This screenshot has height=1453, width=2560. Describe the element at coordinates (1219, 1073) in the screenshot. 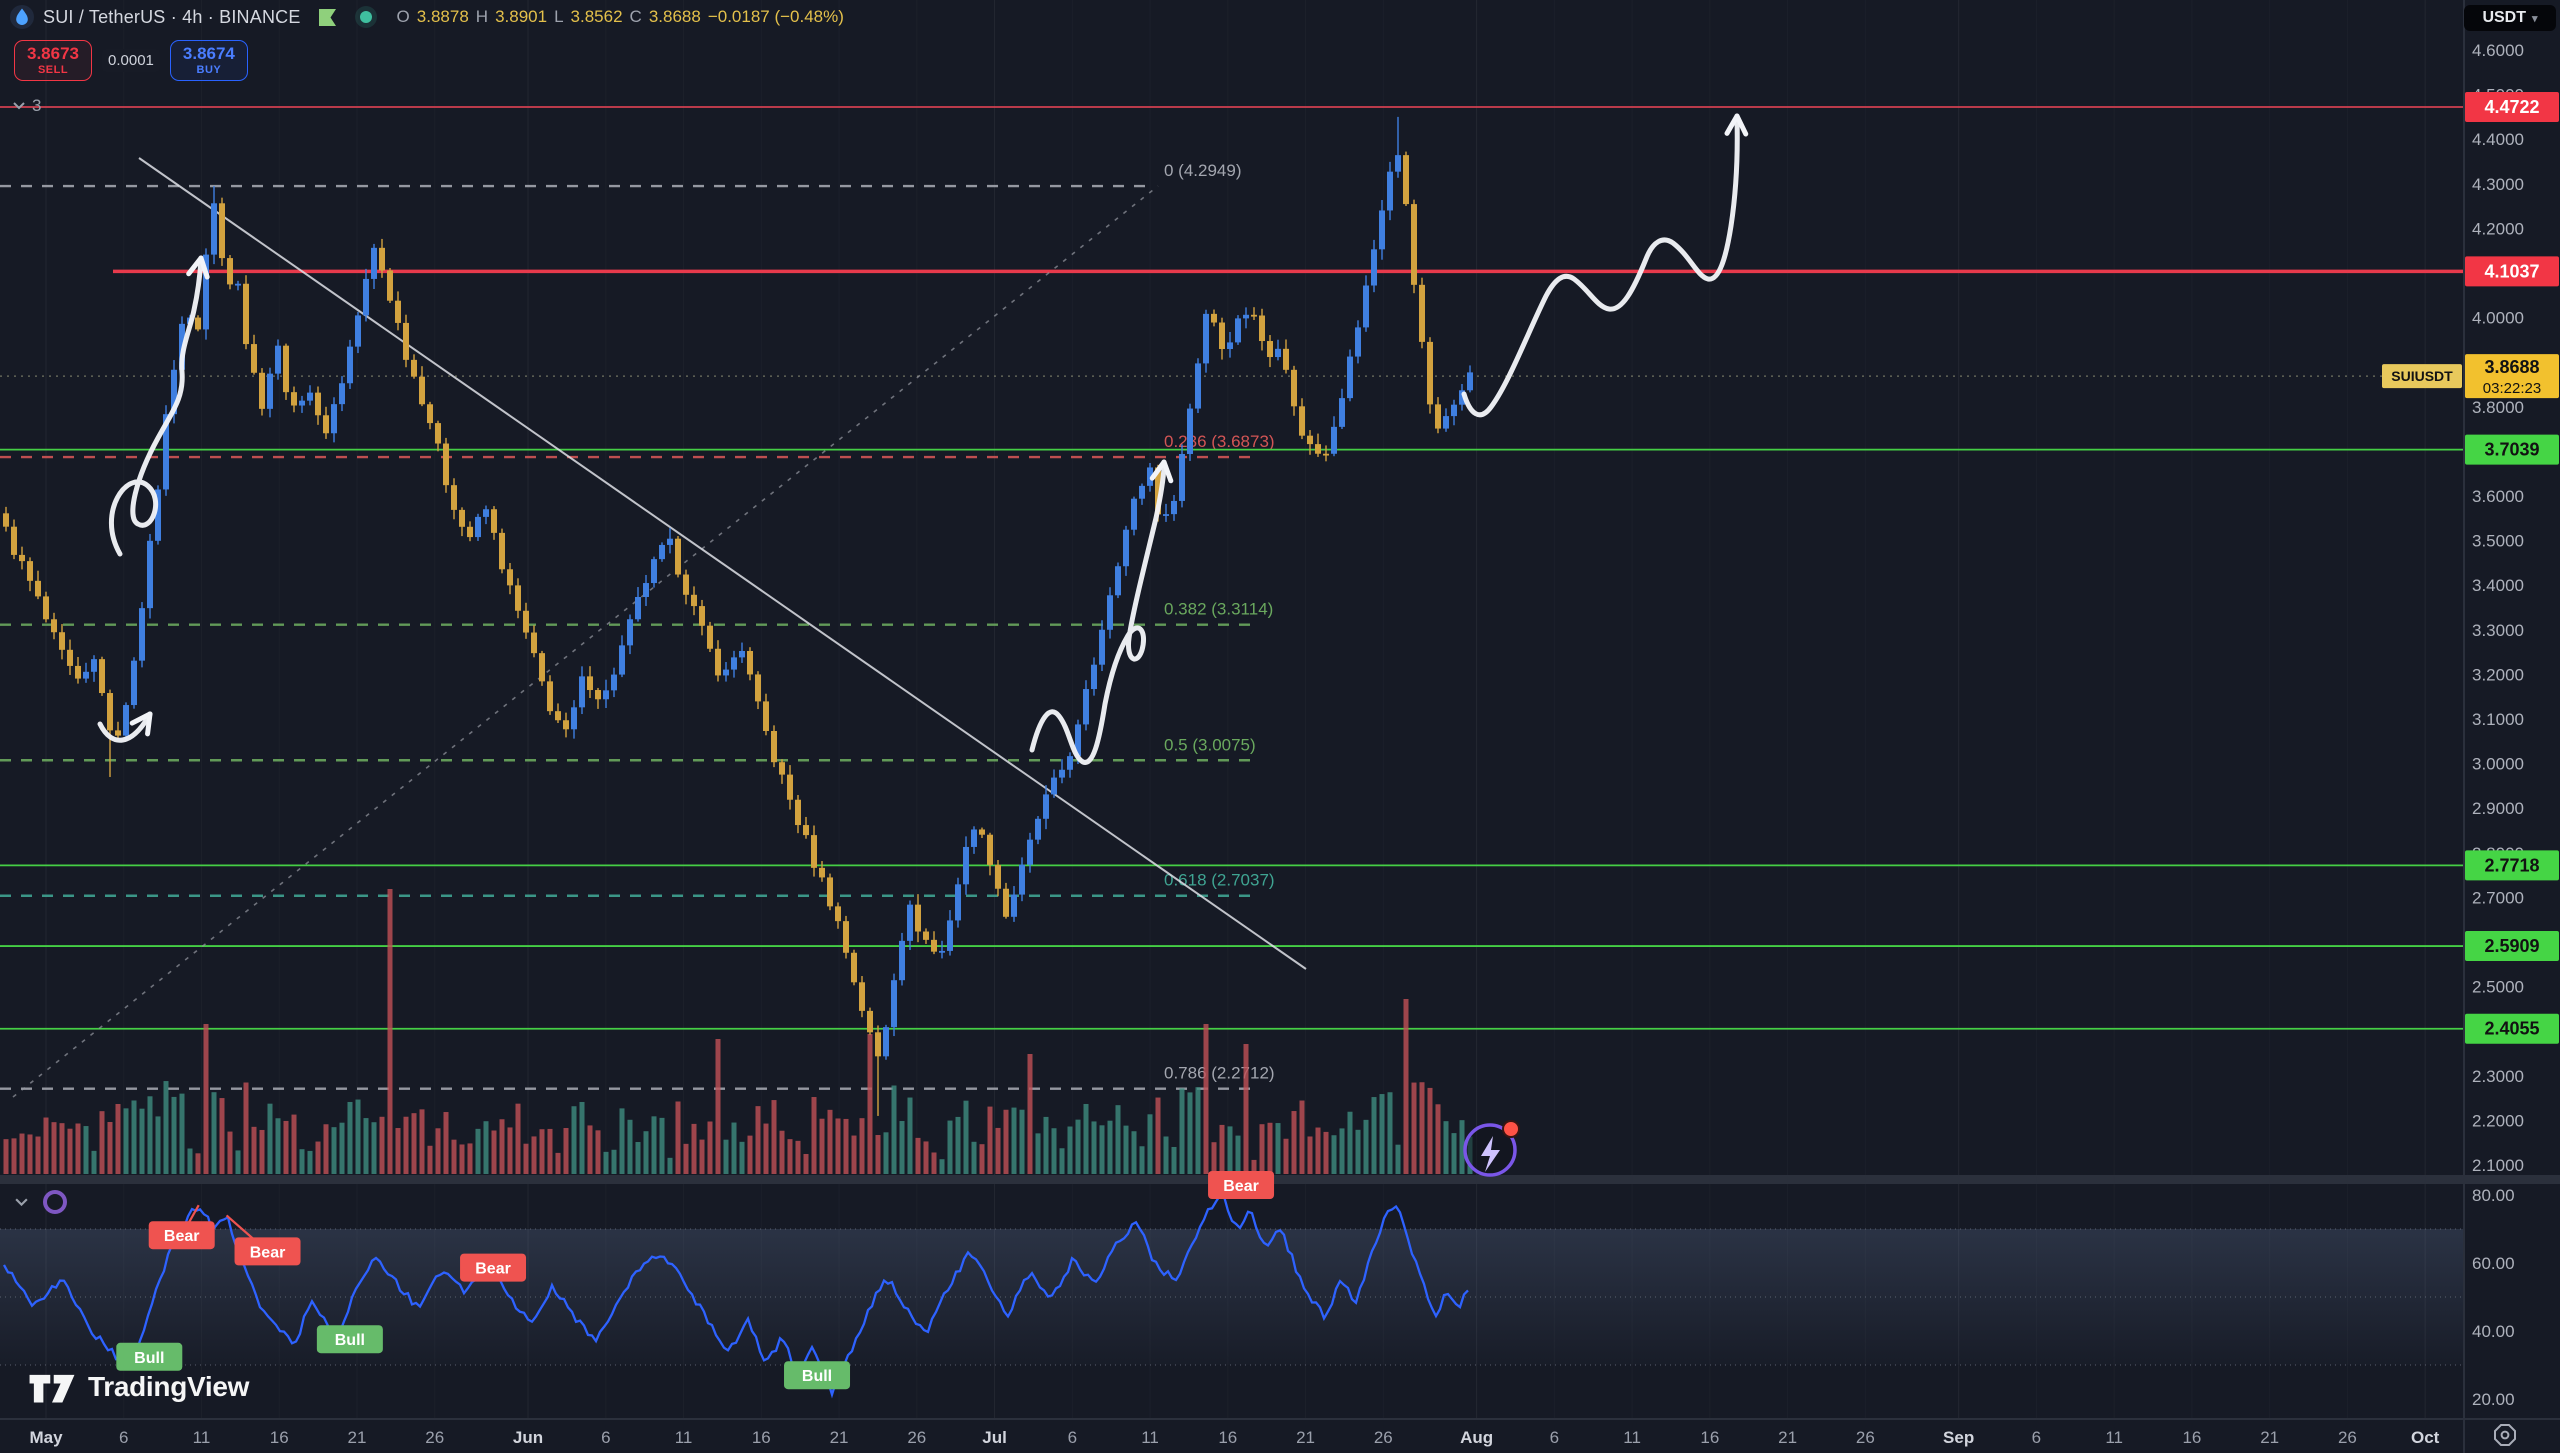

I see `svg-text: 0.786 (2.2712)` at that location.